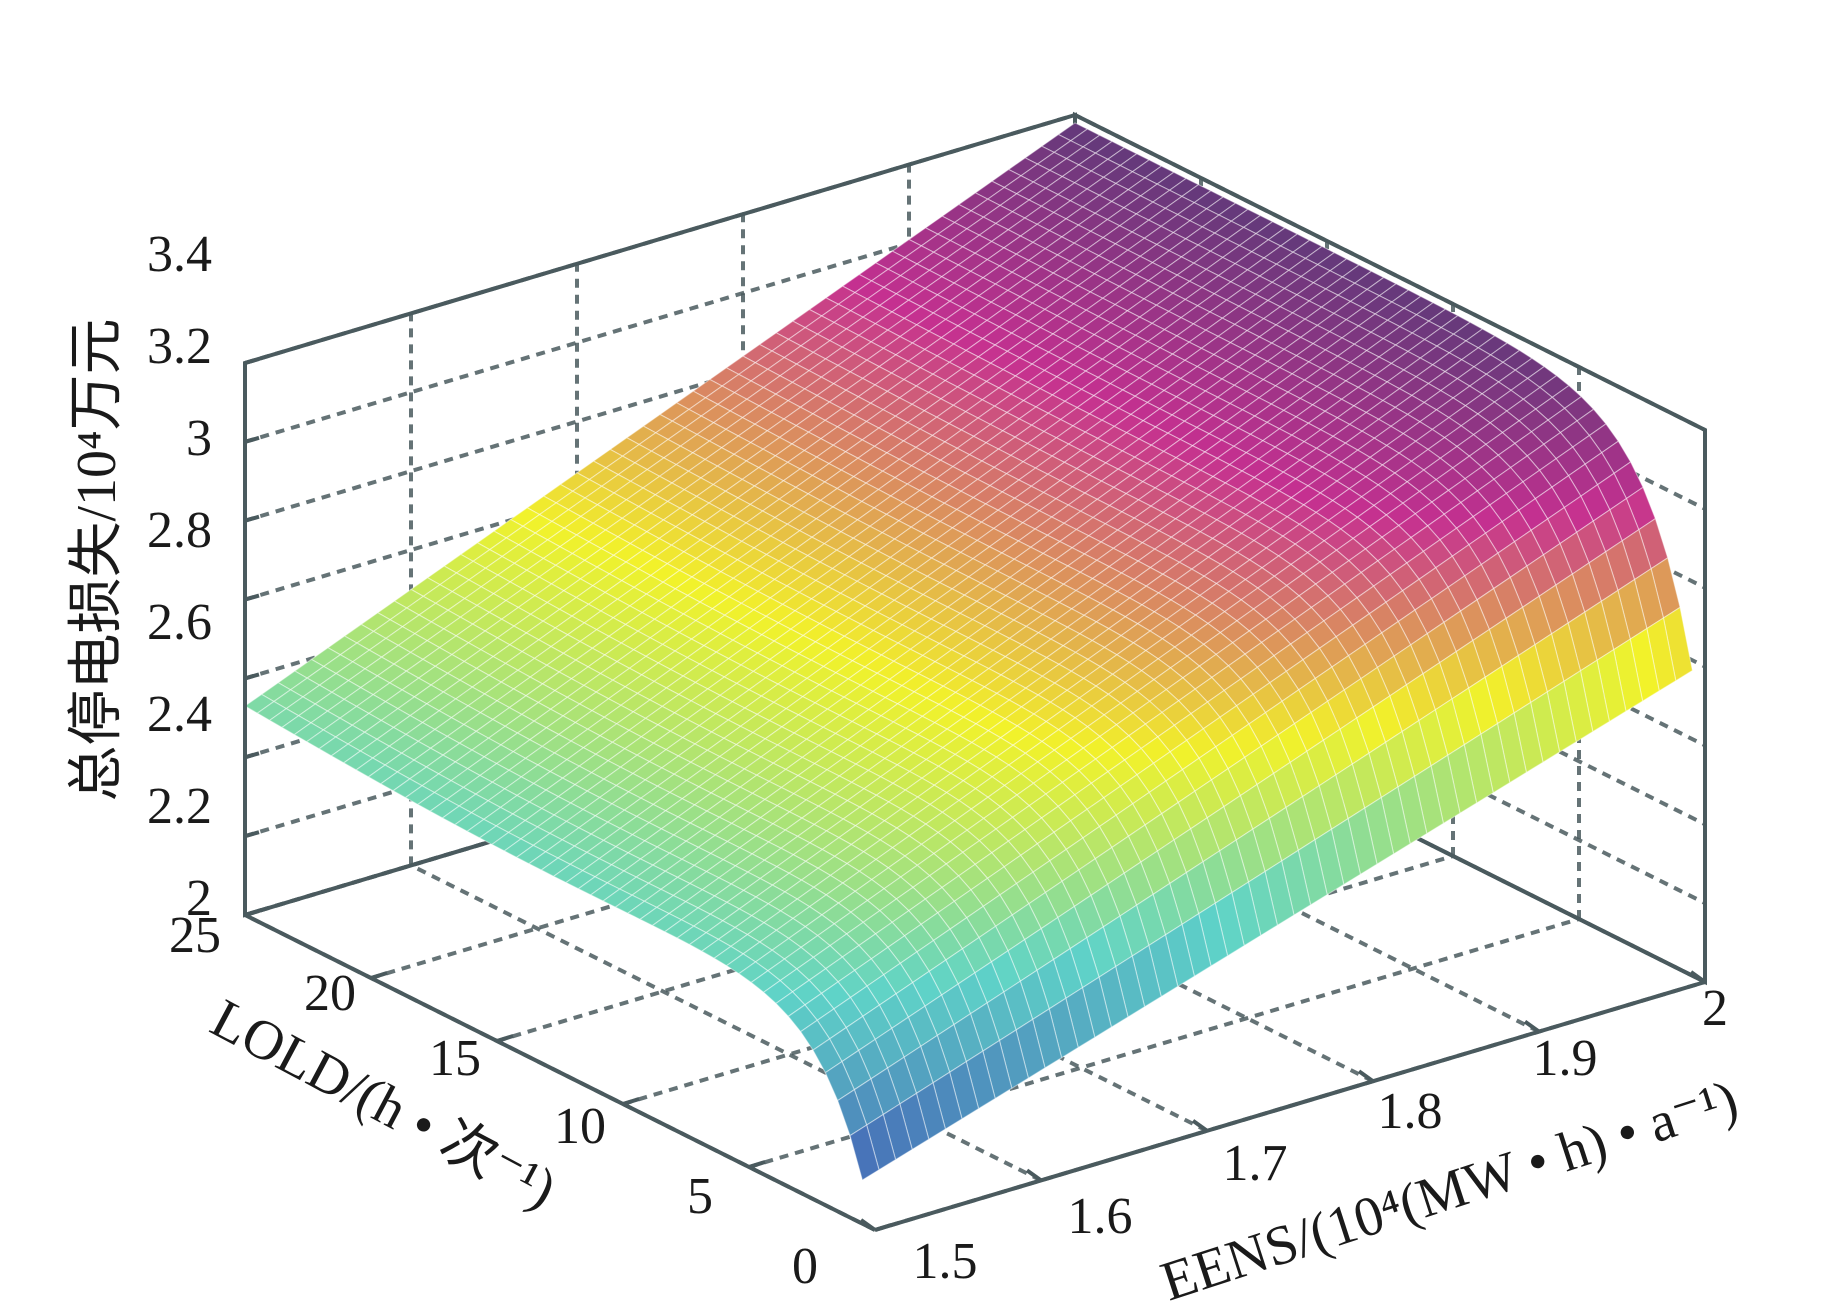 The image size is (1843, 1310). Describe the element at coordinates (945, 1261) in the screenshot. I see `x-tick-label: 1.5` at that location.